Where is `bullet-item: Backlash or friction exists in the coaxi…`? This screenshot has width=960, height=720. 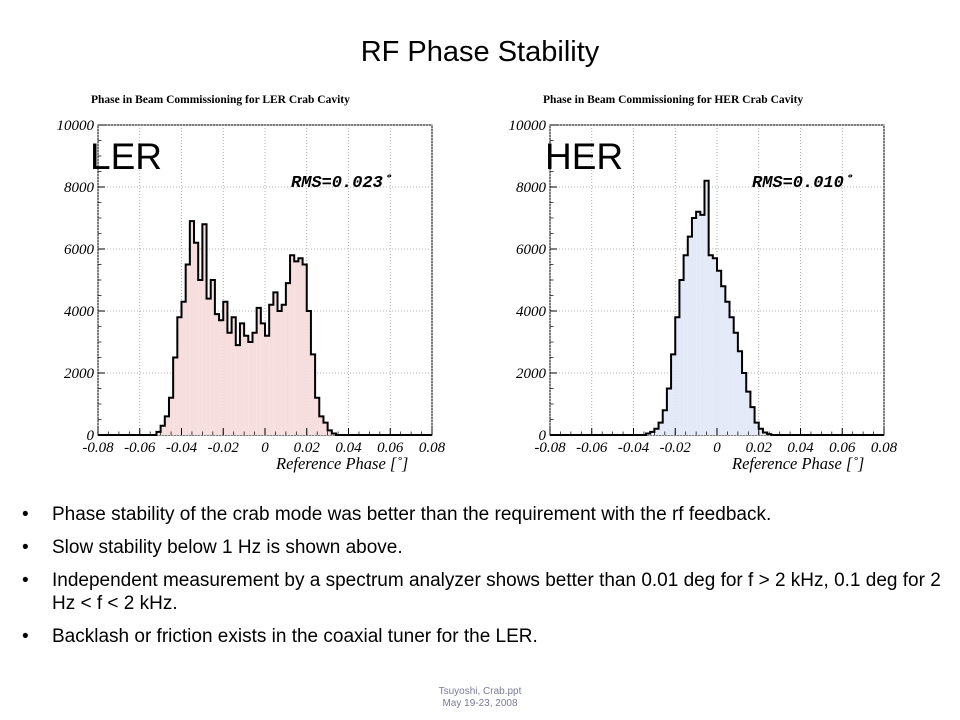
bullet-item: Backlash or friction exists in the coaxi… is located at coordinates (482, 636).